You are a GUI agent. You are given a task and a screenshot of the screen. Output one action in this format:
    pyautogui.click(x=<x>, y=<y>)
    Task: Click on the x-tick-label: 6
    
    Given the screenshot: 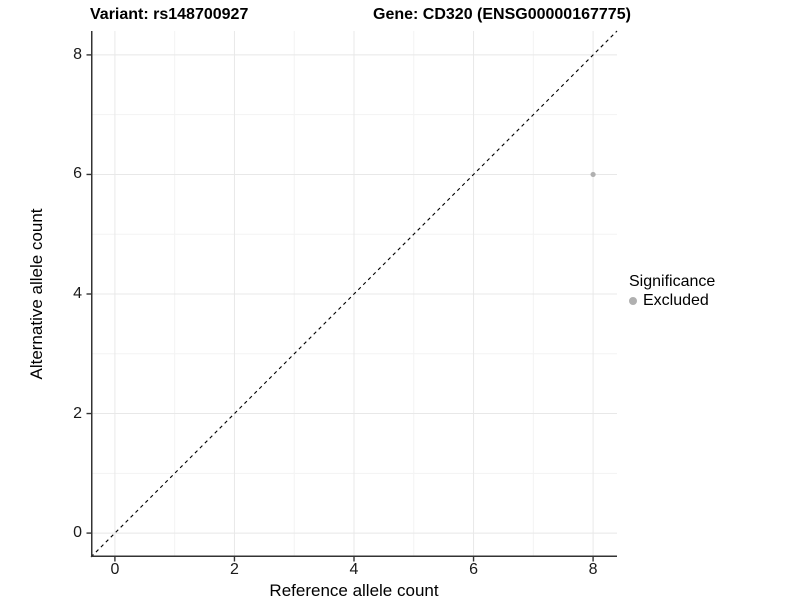 What is the action you would take?
    pyautogui.click(x=473, y=569)
    